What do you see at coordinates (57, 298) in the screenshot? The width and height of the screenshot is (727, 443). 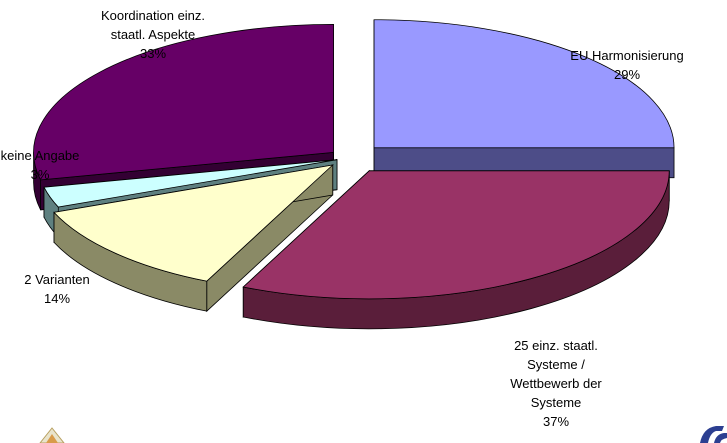 I see `slice-label-line-2-varianten-1: 14%` at bounding box center [57, 298].